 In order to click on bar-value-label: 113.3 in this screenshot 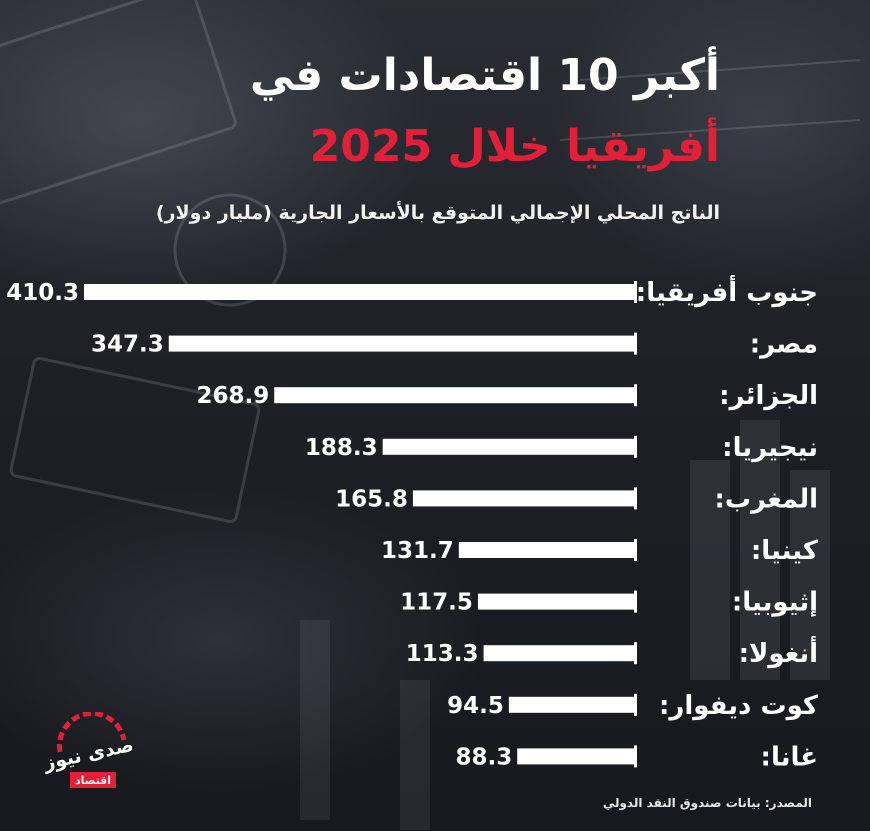, I will do `click(442, 654)`.